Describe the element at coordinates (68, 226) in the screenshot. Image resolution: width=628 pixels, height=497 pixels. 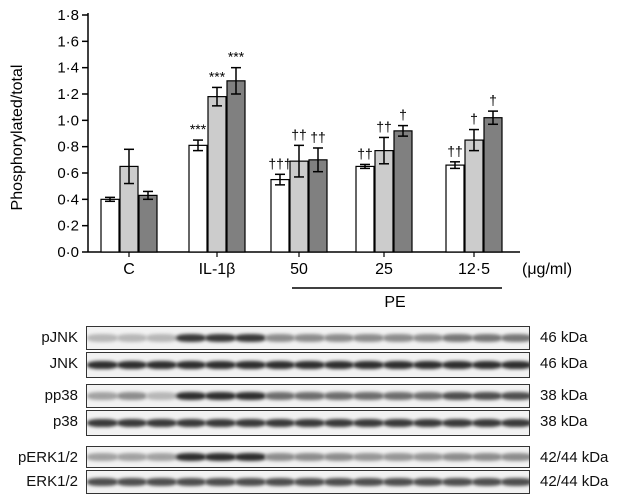
I see `y-tick-label: 0·2` at that location.